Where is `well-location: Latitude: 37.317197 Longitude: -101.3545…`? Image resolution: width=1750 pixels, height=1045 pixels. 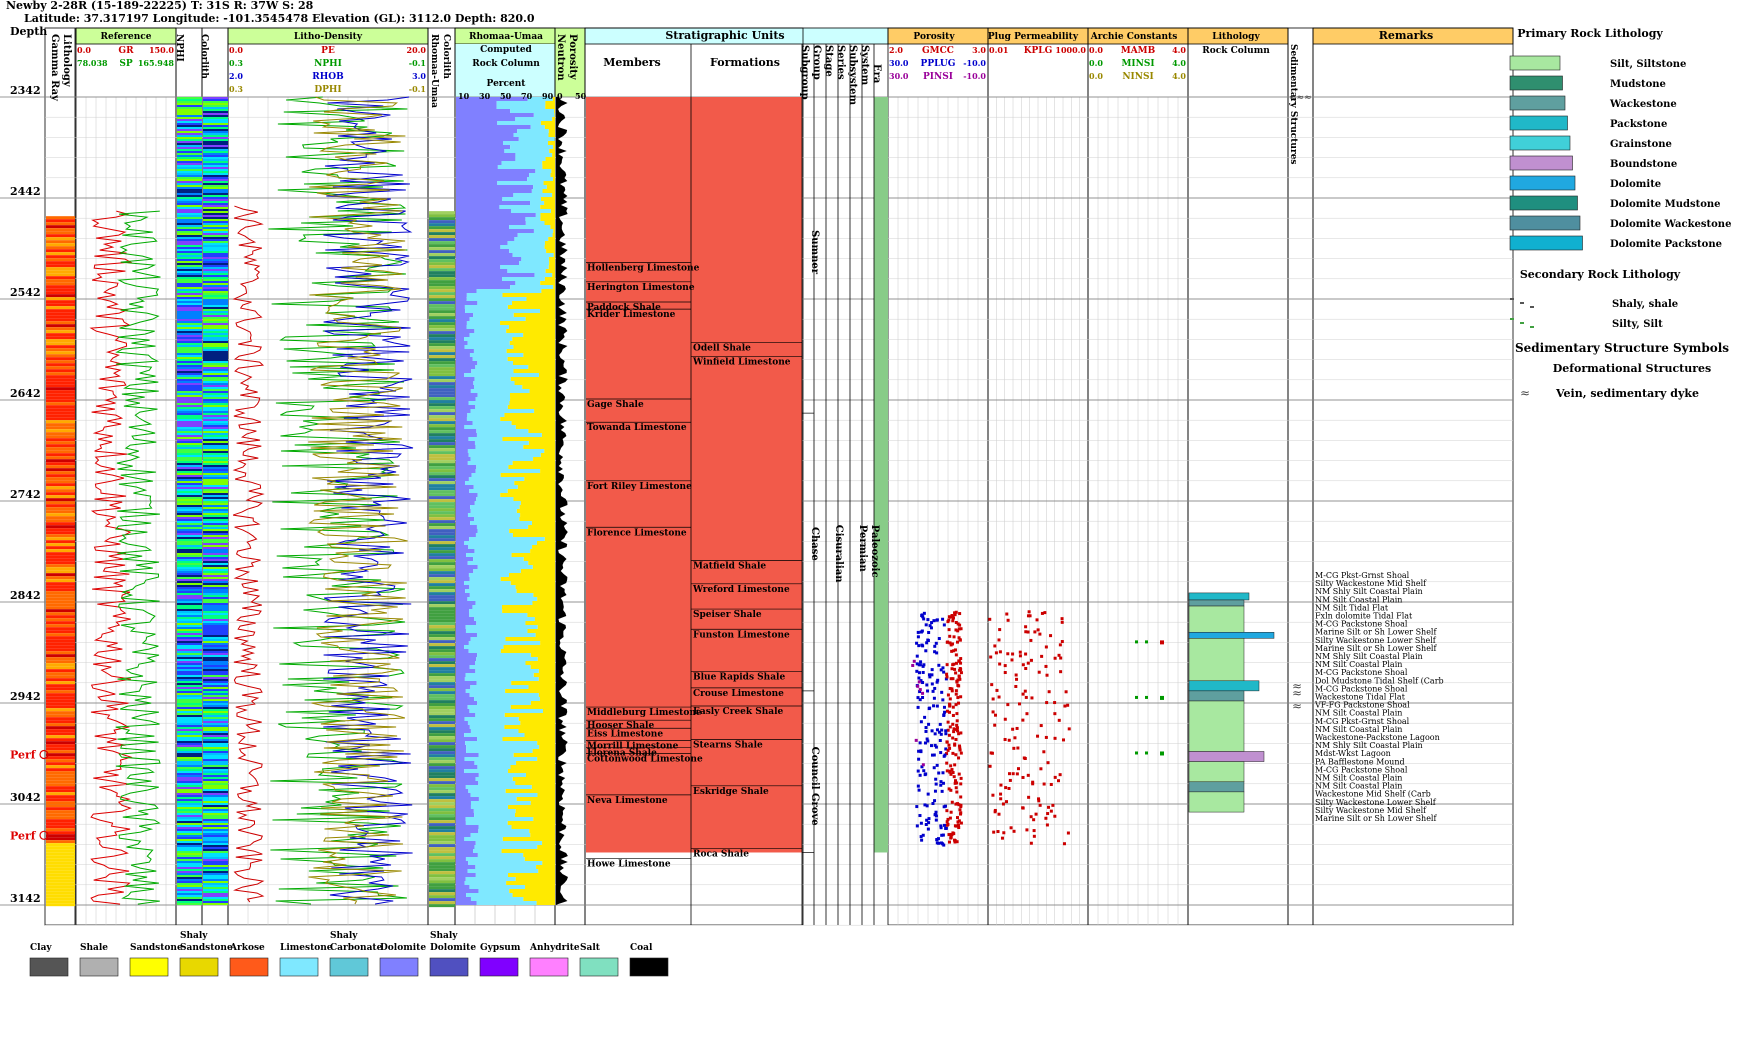
well-location: Latitude: 37.317197 Longitude: -101.3545… is located at coordinates (279, 18).